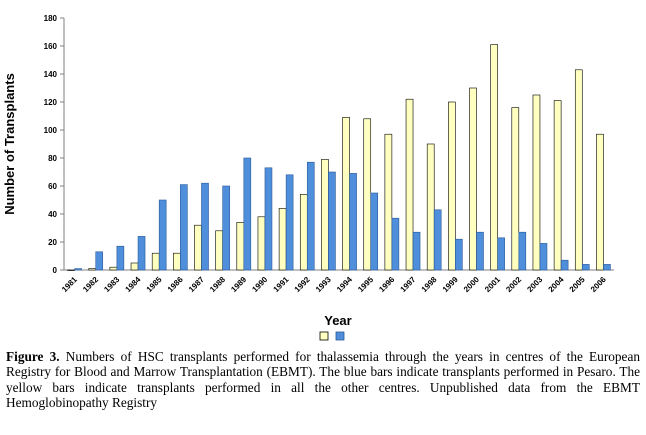  What do you see at coordinates (54, 144) in the screenshot?
I see `y-tick-labels: 0 20 40 60 80 100 120 140 160 180` at bounding box center [54, 144].